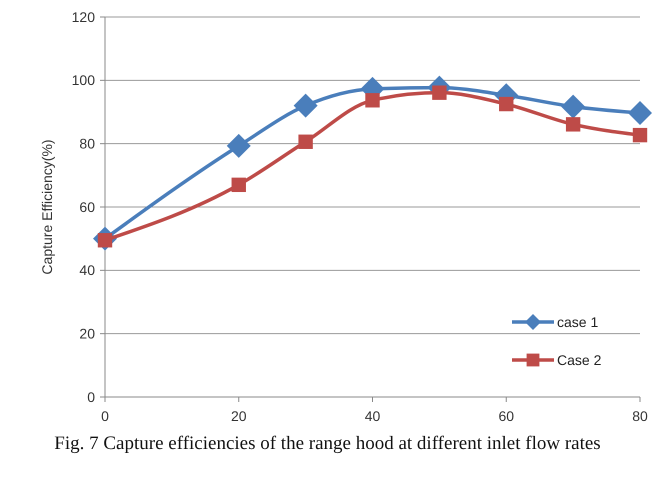 Image resolution: width=655 pixels, height=486 pixels. What do you see at coordinates (577, 322) in the screenshot?
I see `legend-label: case 1` at bounding box center [577, 322].